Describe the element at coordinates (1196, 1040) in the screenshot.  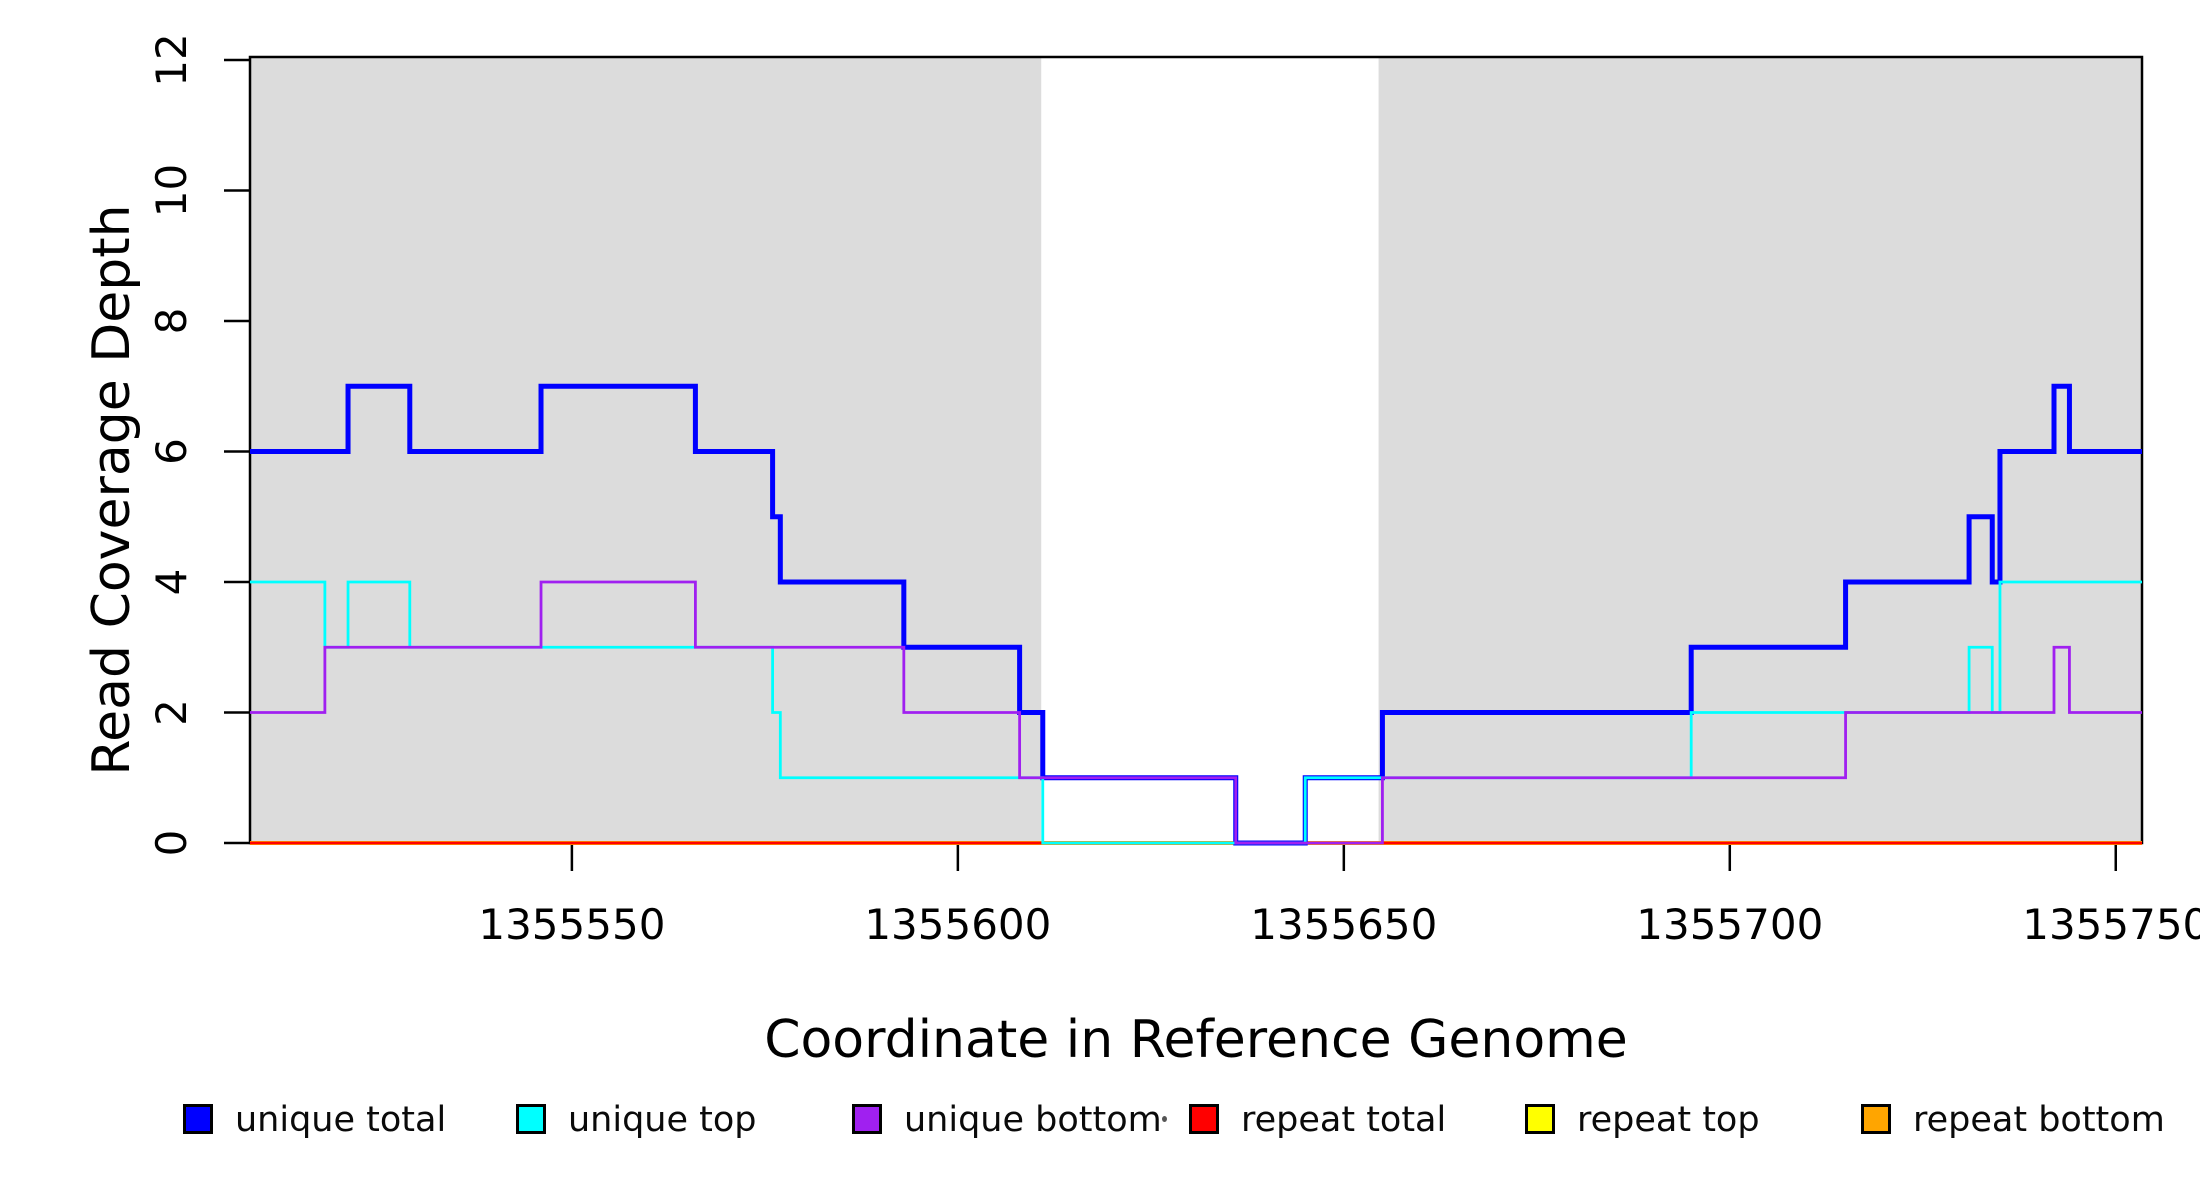
I see `x-axis-title: Coordinate in Reference Genome` at that location.